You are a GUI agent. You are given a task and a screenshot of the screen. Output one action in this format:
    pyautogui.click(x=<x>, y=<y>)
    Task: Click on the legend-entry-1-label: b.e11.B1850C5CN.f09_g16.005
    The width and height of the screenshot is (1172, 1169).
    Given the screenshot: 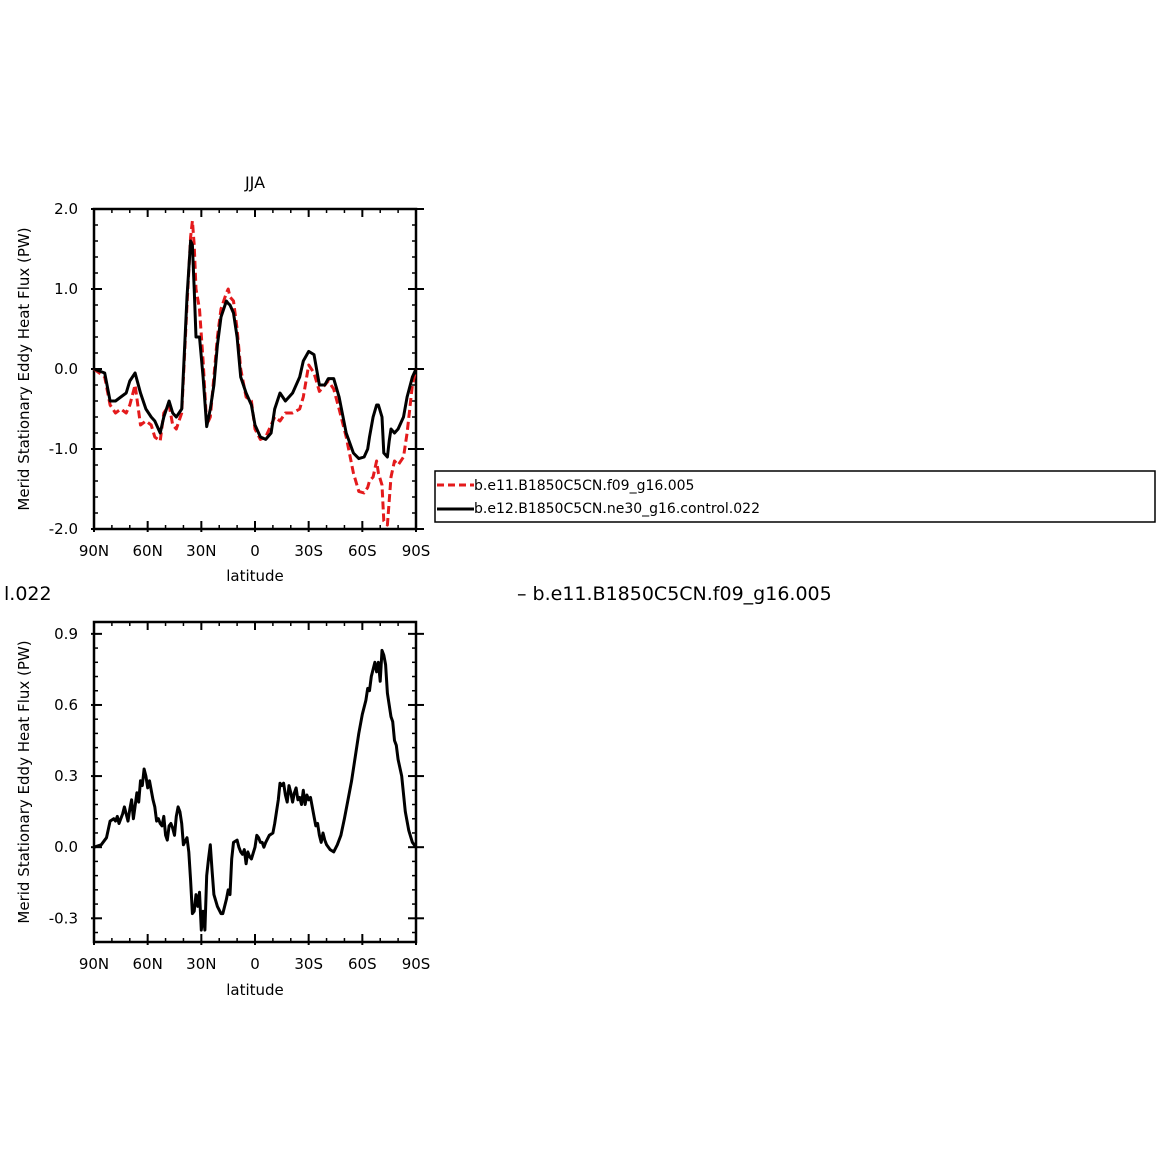 What is the action you would take?
    pyautogui.click(x=584, y=486)
    